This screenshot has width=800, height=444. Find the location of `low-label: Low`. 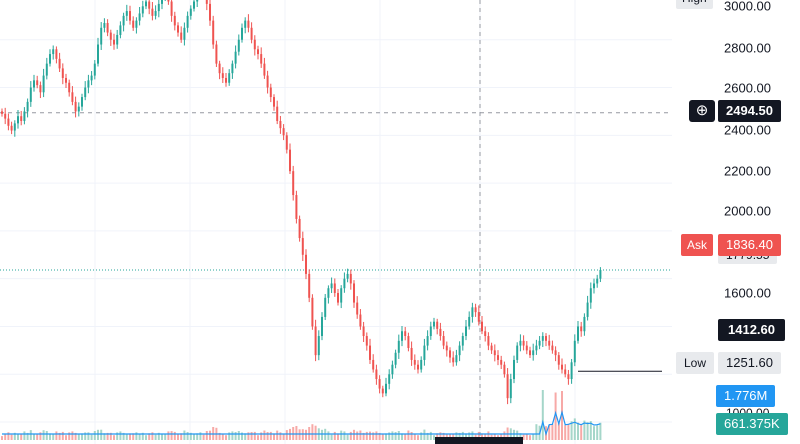

low-label: Low is located at coordinates (695, 363).